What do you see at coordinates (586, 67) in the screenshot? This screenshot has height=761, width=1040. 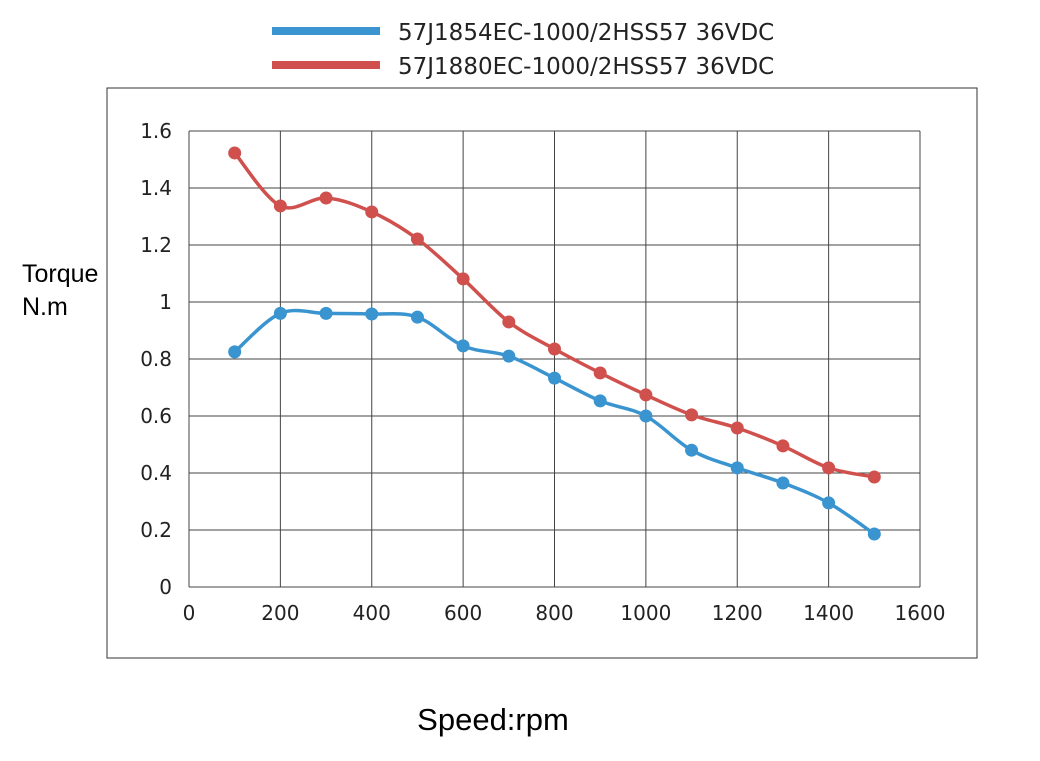 I see `legend-label-2: 57J1880EC-1000/2HSS57 36VDC` at bounding box center [586, 67].